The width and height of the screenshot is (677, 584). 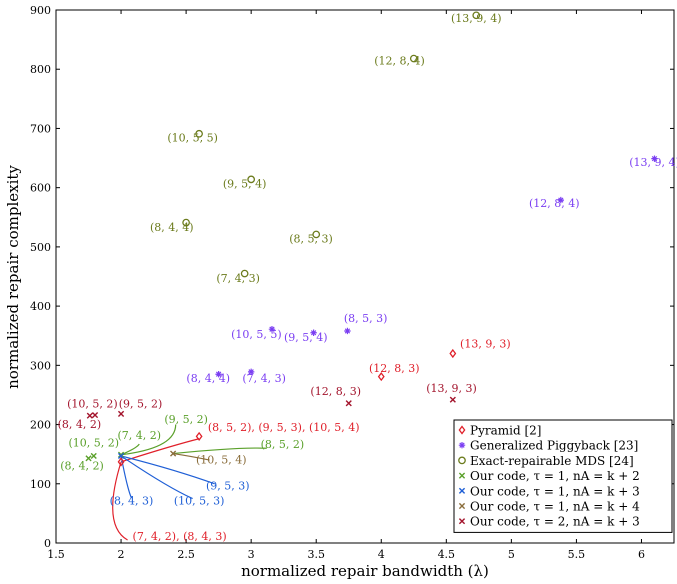 I want to click on legend-item-label: Our code, τ = 1, nA = k + 2, so click(x=555, y=476).